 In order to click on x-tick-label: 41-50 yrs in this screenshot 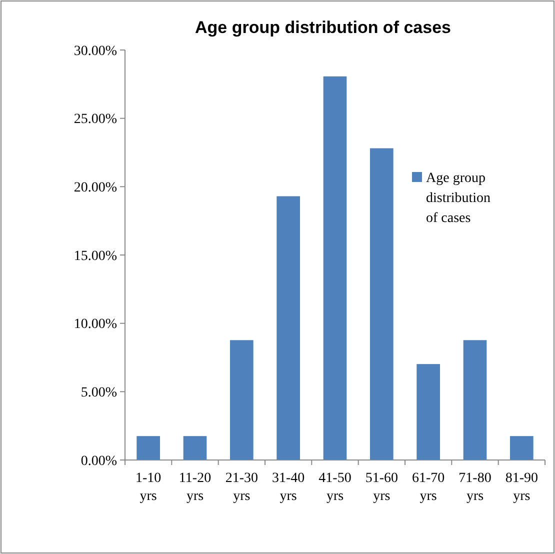, I will do `click(335, 487)`.